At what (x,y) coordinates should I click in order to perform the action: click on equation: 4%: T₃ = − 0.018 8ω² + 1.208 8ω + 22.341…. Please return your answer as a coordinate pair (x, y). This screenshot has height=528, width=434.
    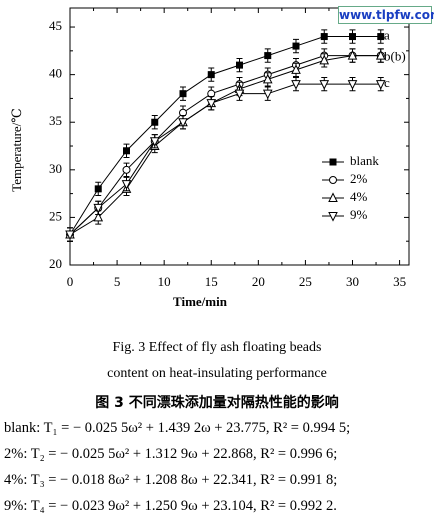
    Looking at the image, I should click on (171, 480).